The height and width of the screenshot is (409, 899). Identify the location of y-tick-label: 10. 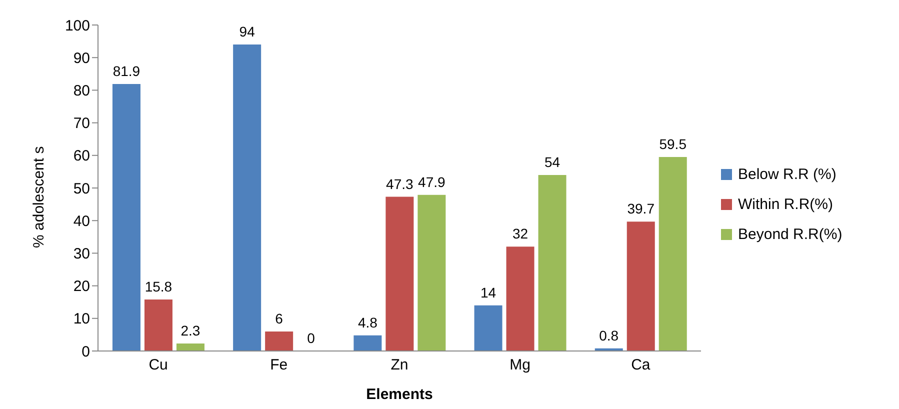
(81, 319).